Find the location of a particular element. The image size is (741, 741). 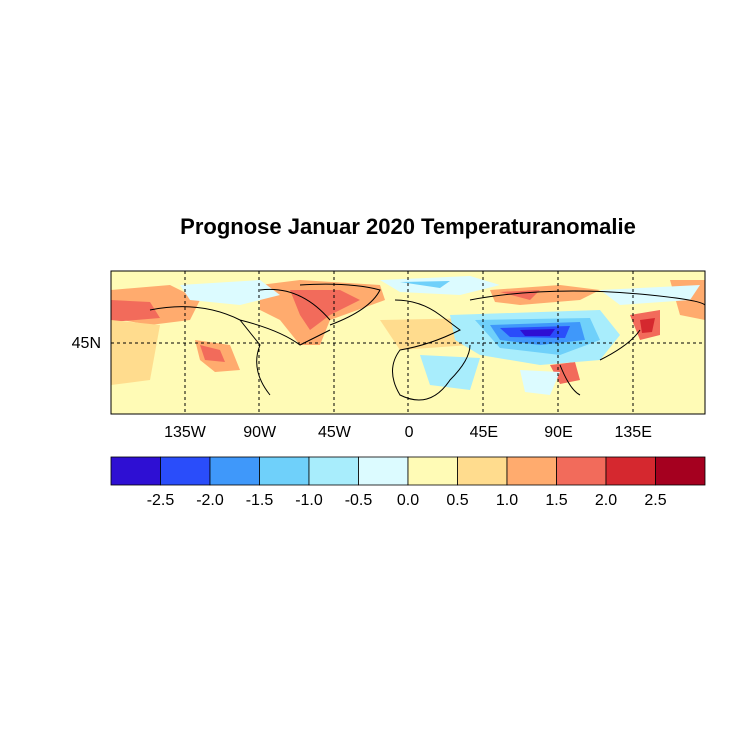

colorbar-label: -0.5 is located at coordinates (359, 500).